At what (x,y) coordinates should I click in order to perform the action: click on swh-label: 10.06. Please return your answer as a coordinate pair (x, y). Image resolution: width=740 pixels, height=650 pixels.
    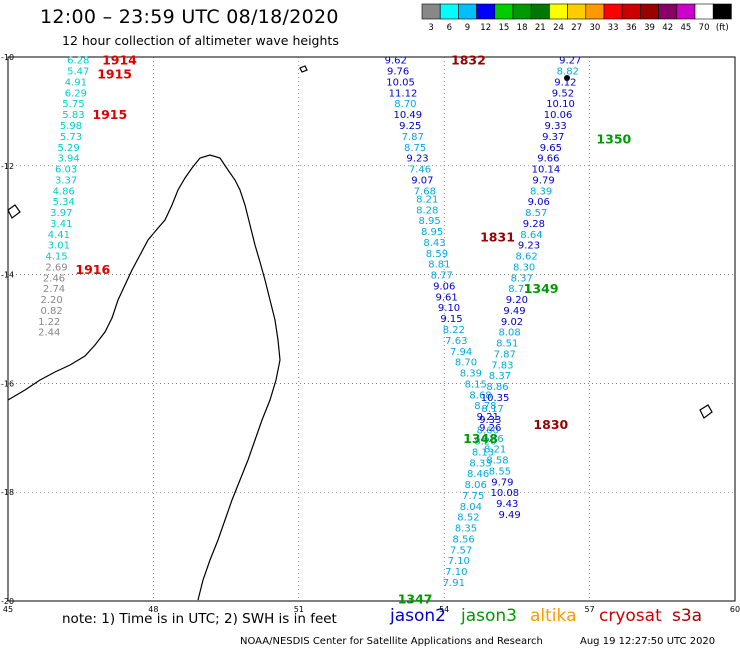
    Looking at the image, I should click on (558, 115).